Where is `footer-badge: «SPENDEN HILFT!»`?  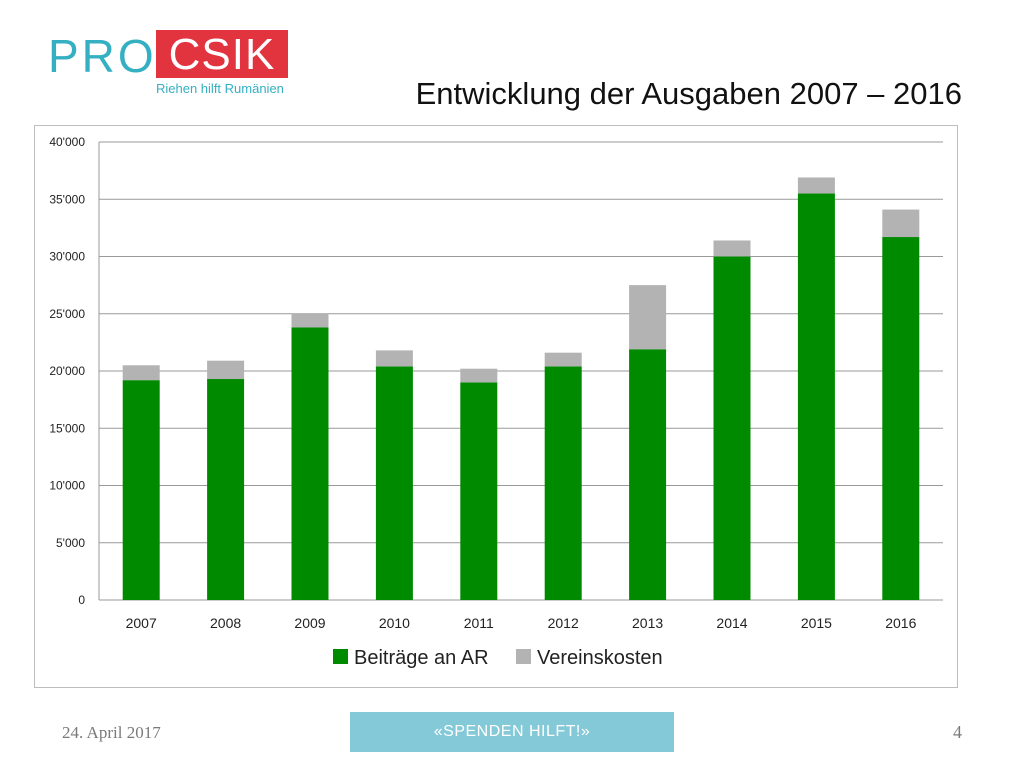
footer-badge: «SPENDEN HILFT!» is located at coordinates (512, 732).